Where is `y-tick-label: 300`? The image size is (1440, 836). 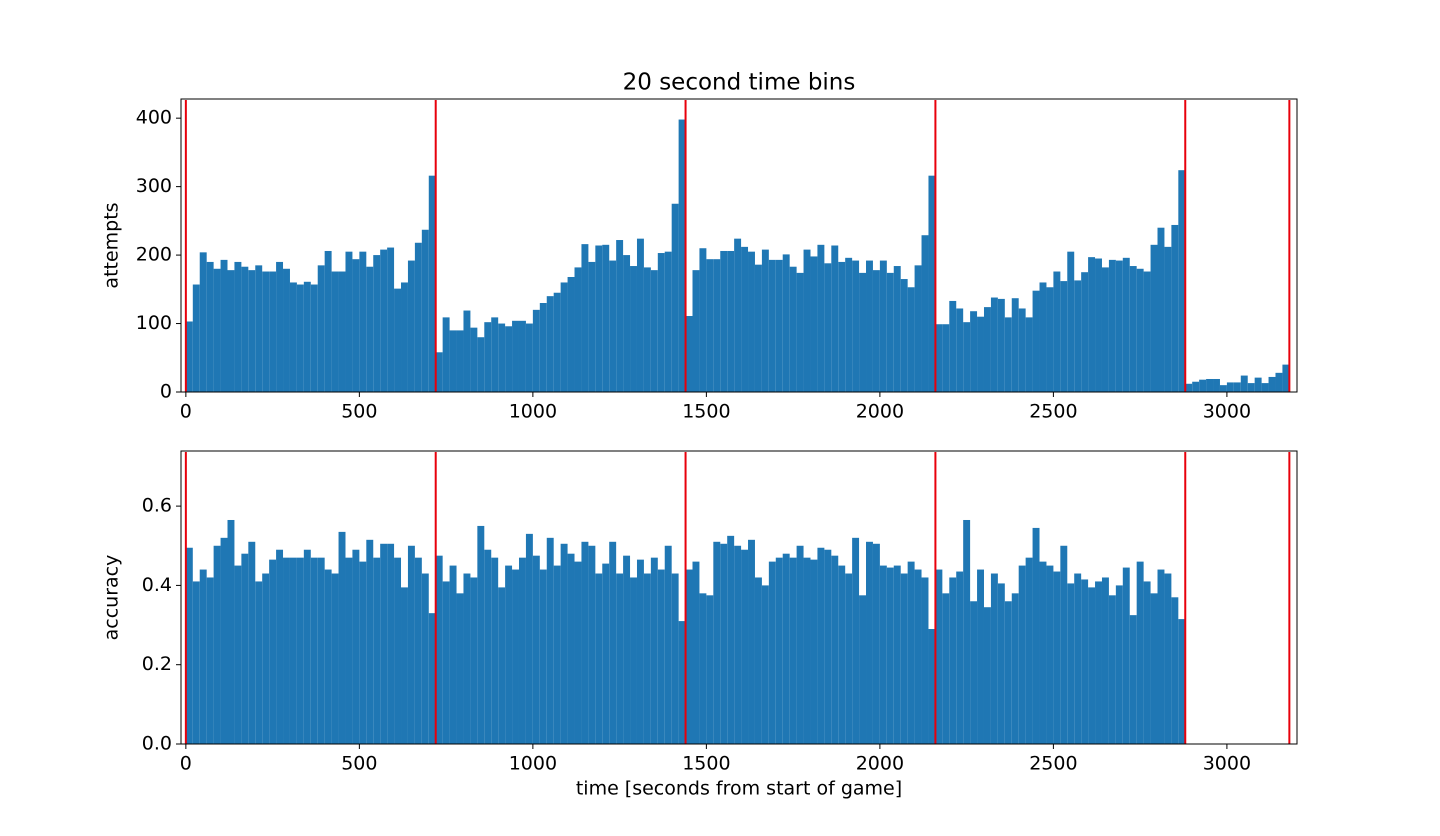
y-tick-label: 300 is located at coordinates (154, 186).